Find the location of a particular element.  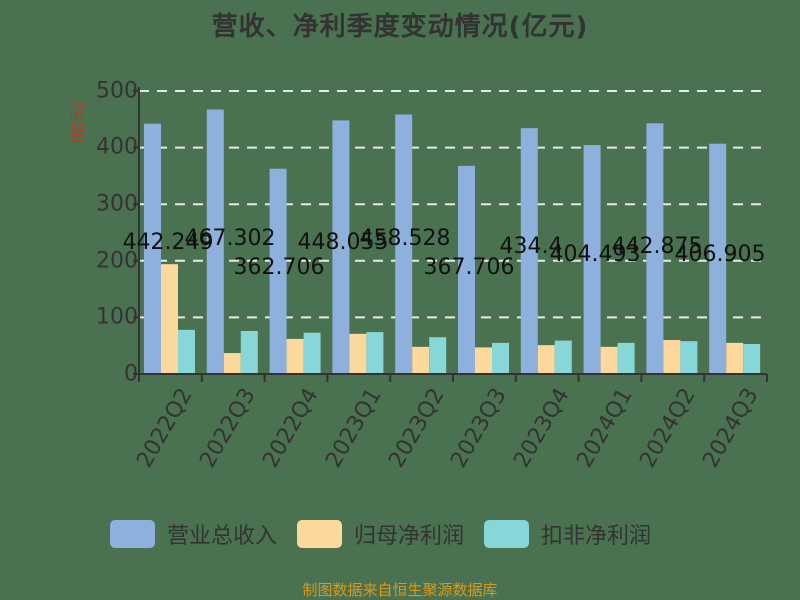

legend-label-net-profit: 归母净利润 is located at coordinates (409, 536).